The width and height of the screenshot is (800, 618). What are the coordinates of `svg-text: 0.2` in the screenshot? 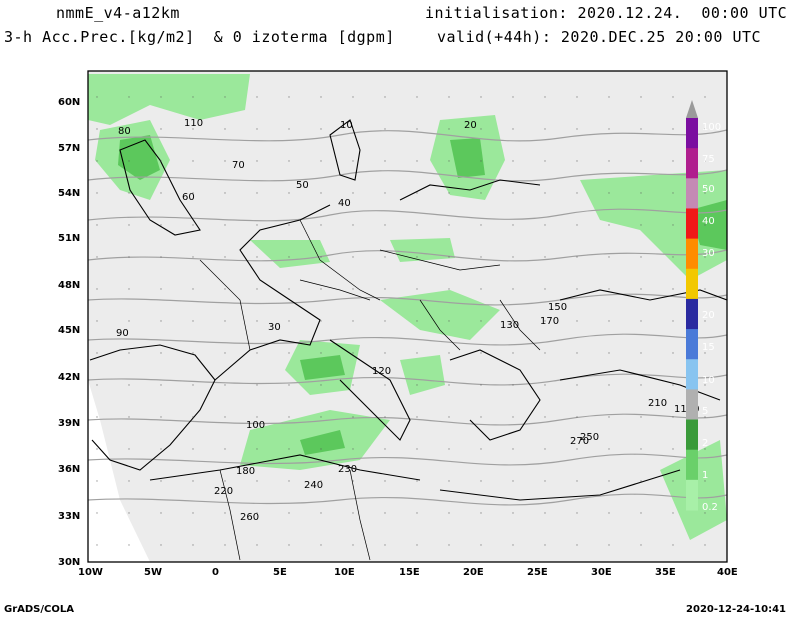 It's located at (710, 507).